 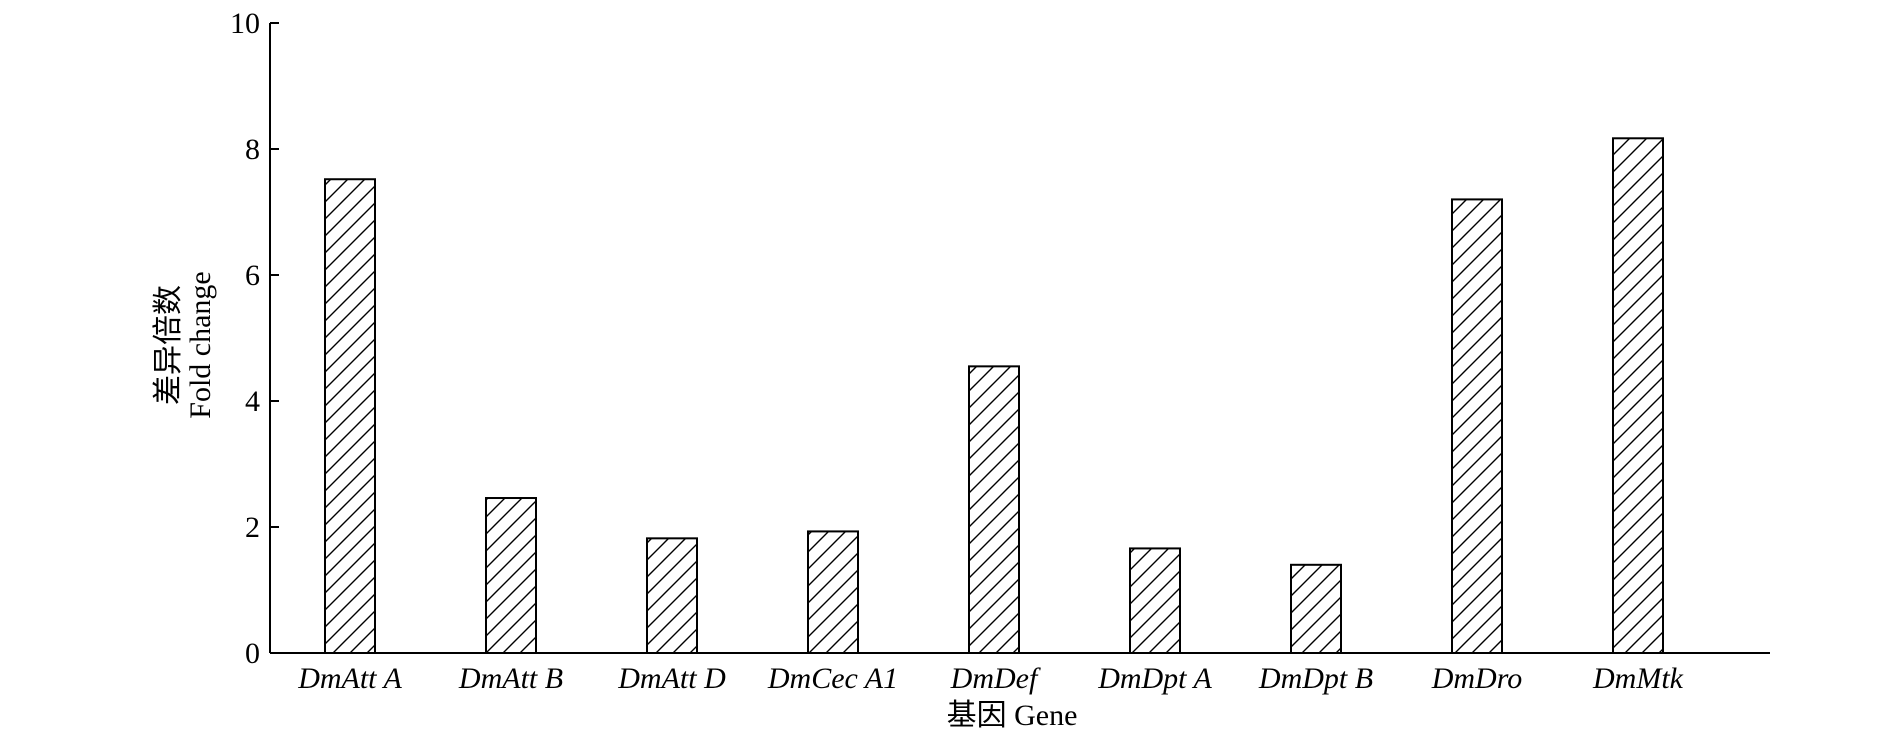 What do you see at coordinates (1638, 396) in the screenshot?
I see `bar-dmmtk` at bounding box center [1638, 396].